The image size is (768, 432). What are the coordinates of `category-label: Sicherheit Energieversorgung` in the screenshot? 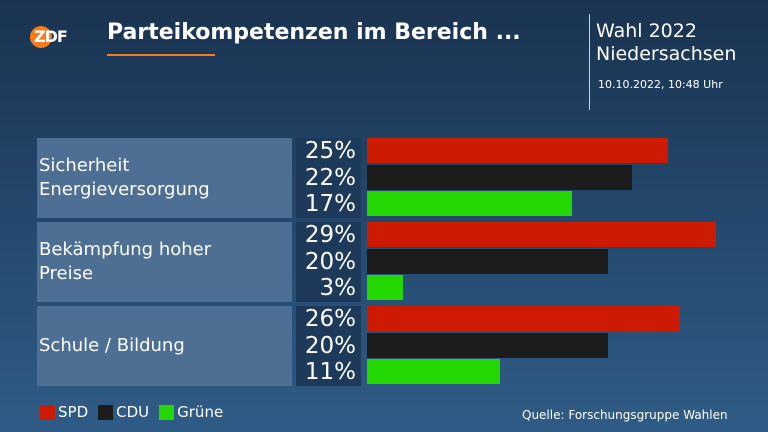 It's located at (124, 177).